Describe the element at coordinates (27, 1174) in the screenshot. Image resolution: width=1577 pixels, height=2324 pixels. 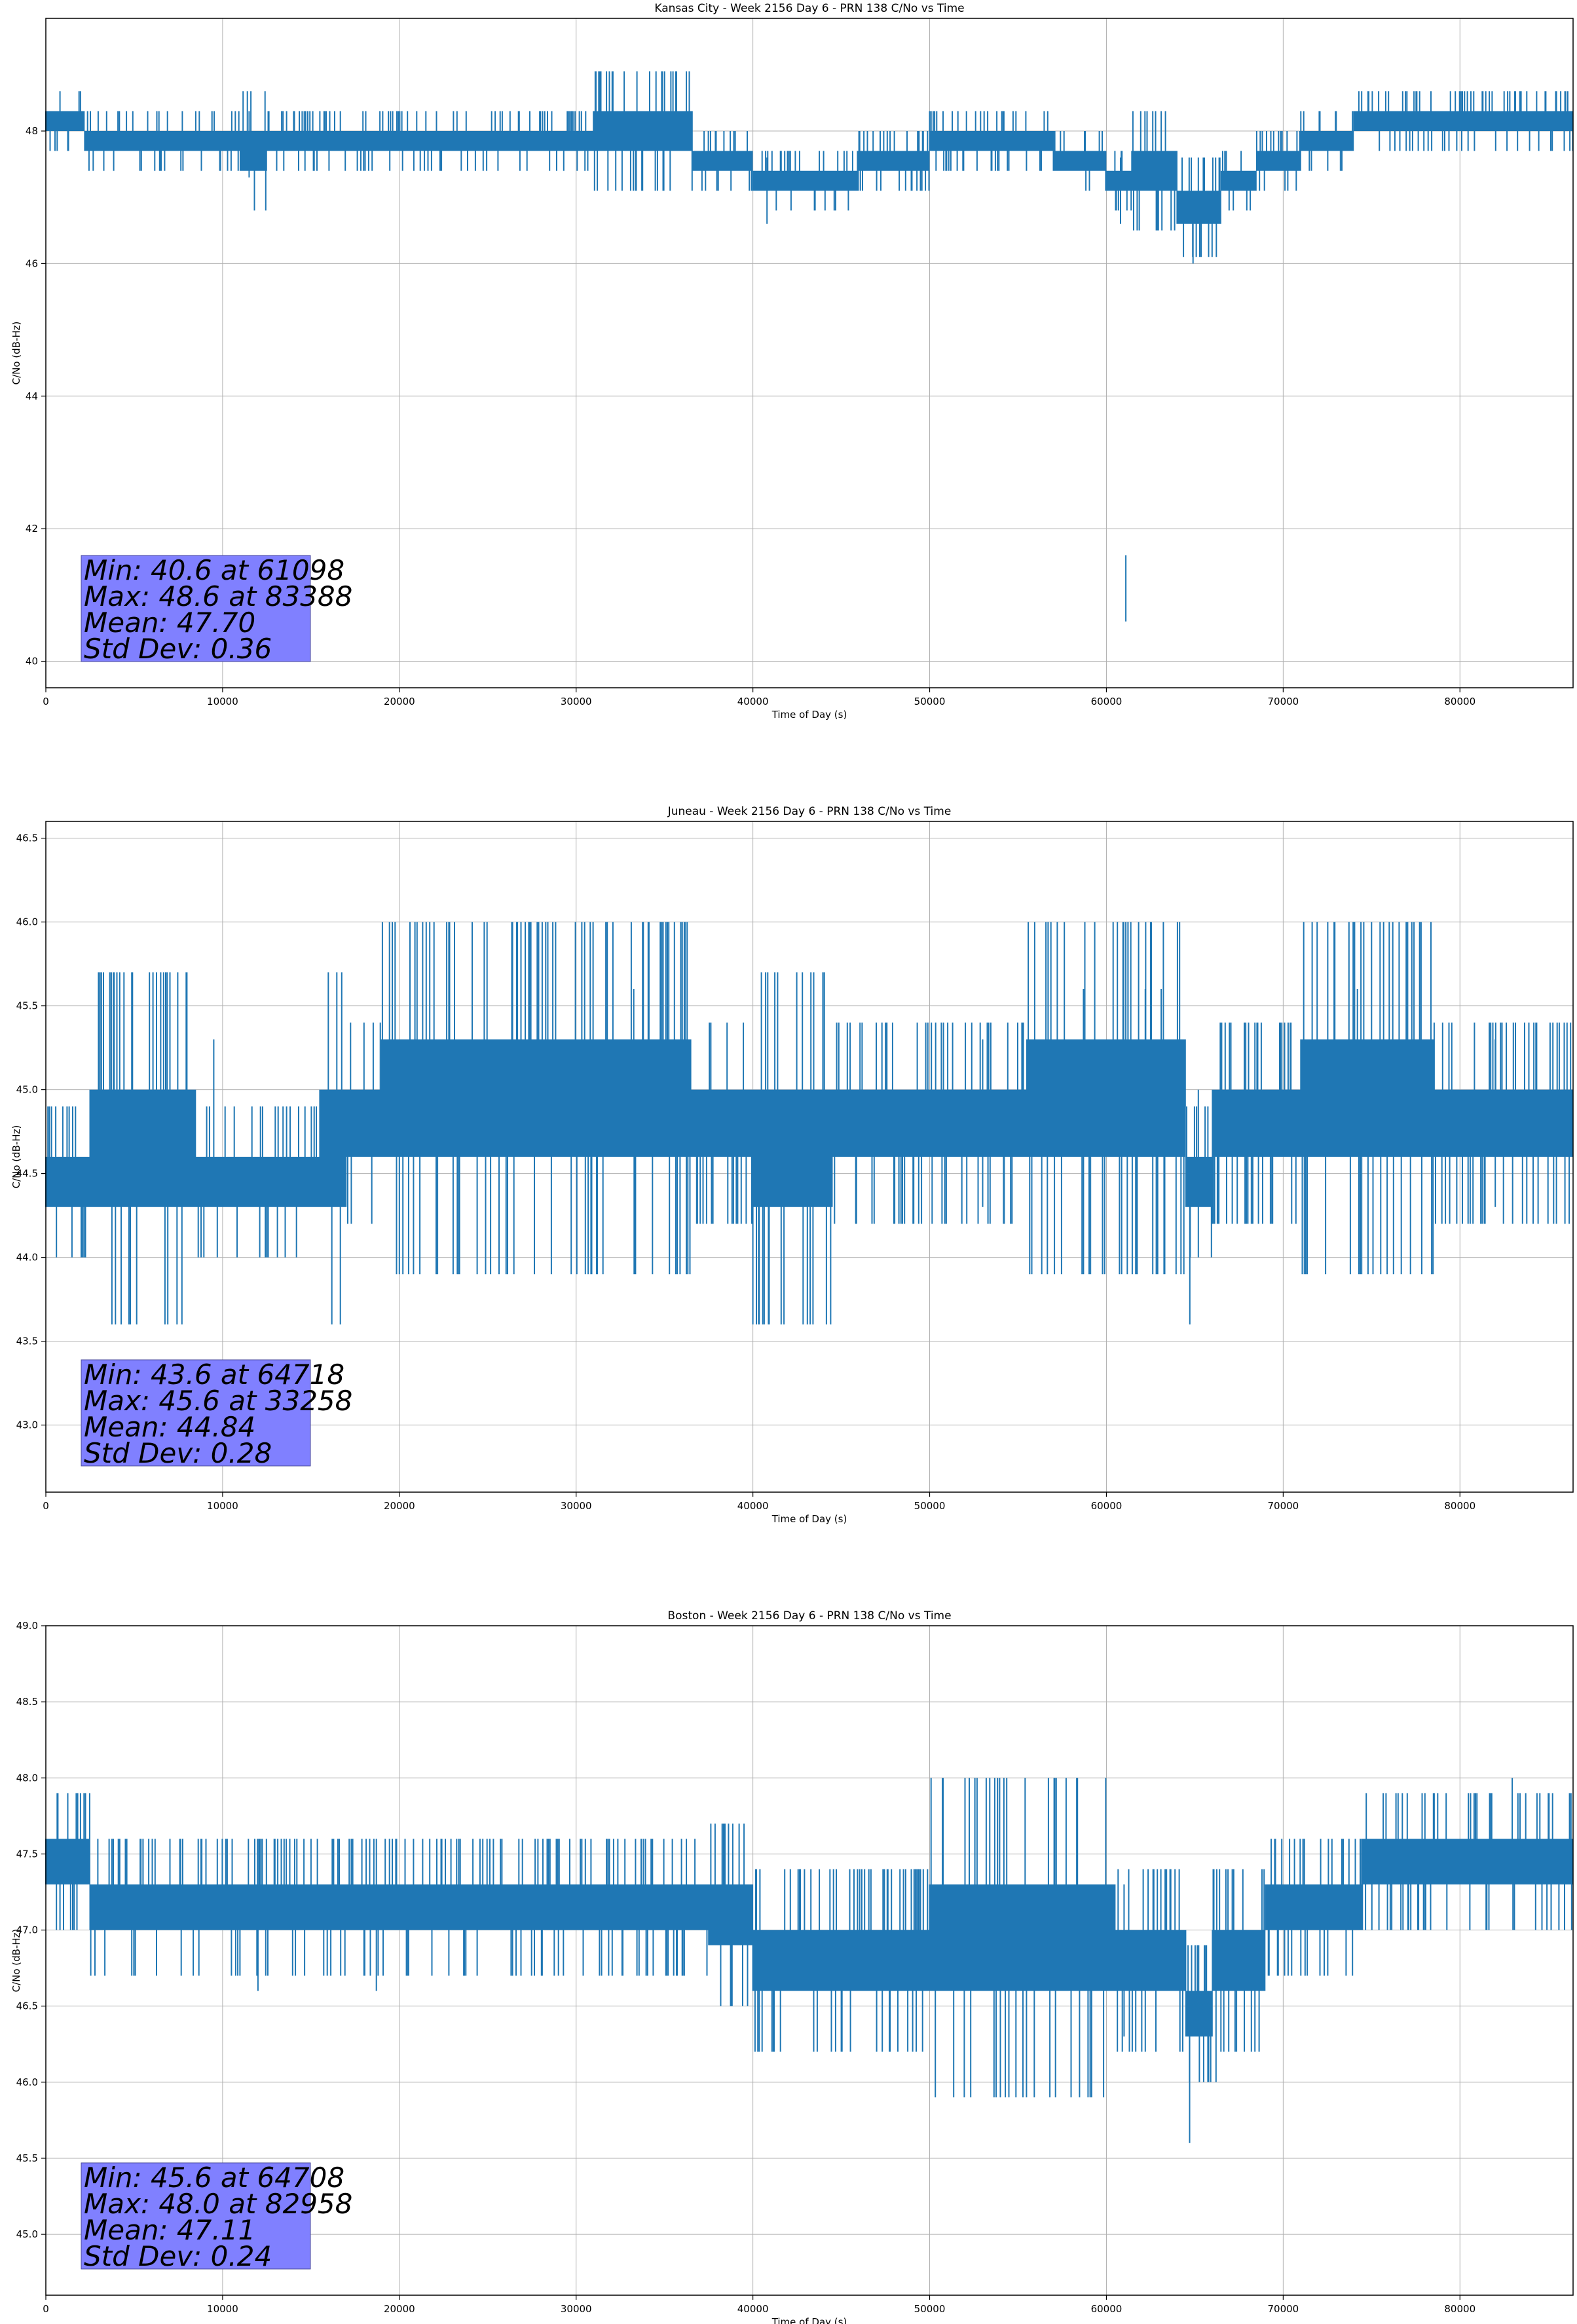
I see `y-tick-label: 44.5` at that location.